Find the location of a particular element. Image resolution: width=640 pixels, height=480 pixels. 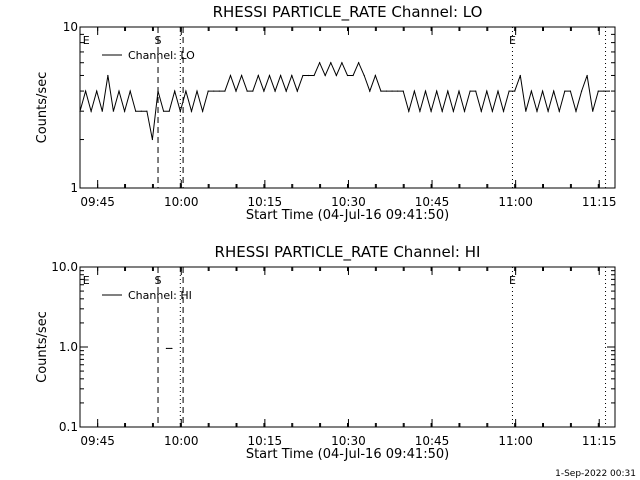

y-tick-label: 10.0 is located at coordinates (64, 267).